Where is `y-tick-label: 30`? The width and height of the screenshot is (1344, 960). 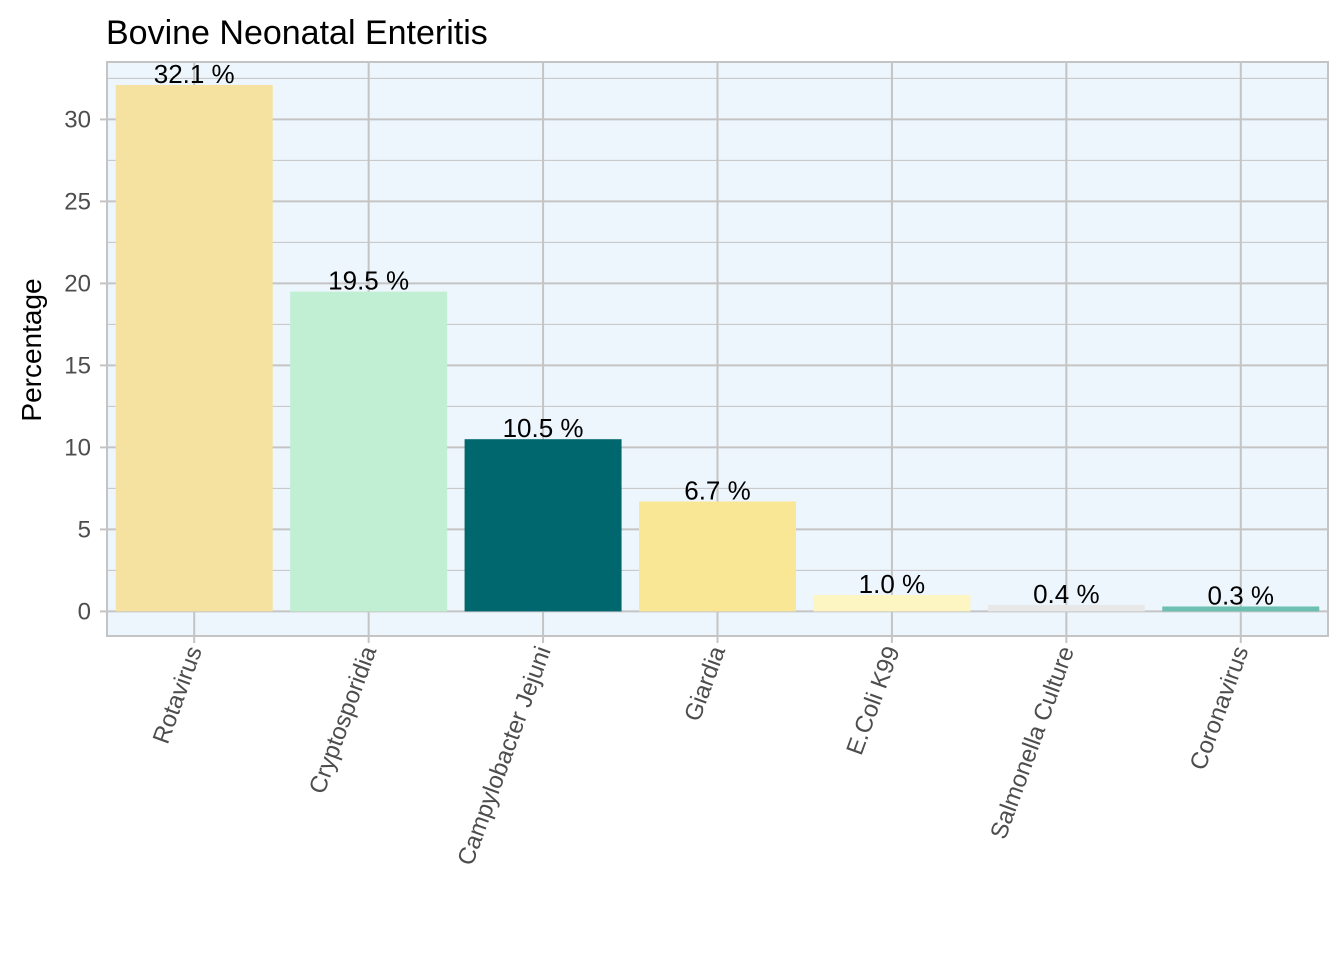 y-tick-label: 30 is located at coordinates (77, 119).